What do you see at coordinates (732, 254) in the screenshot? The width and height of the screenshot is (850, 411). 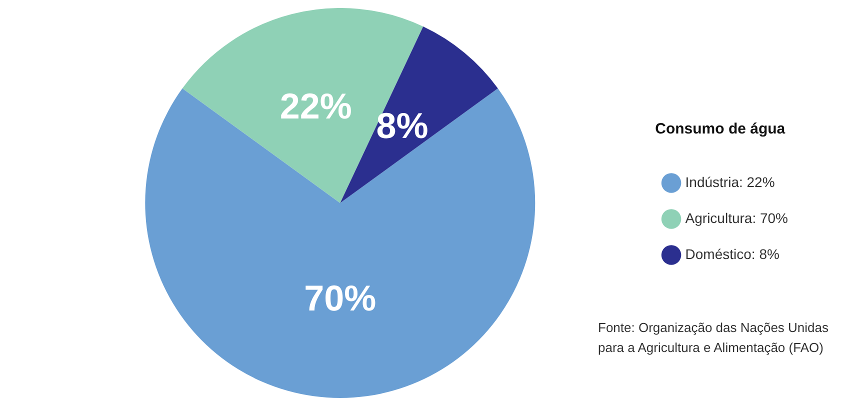 I see `legend-label: Doméstico: 8%` at bounding box center [732, 254].